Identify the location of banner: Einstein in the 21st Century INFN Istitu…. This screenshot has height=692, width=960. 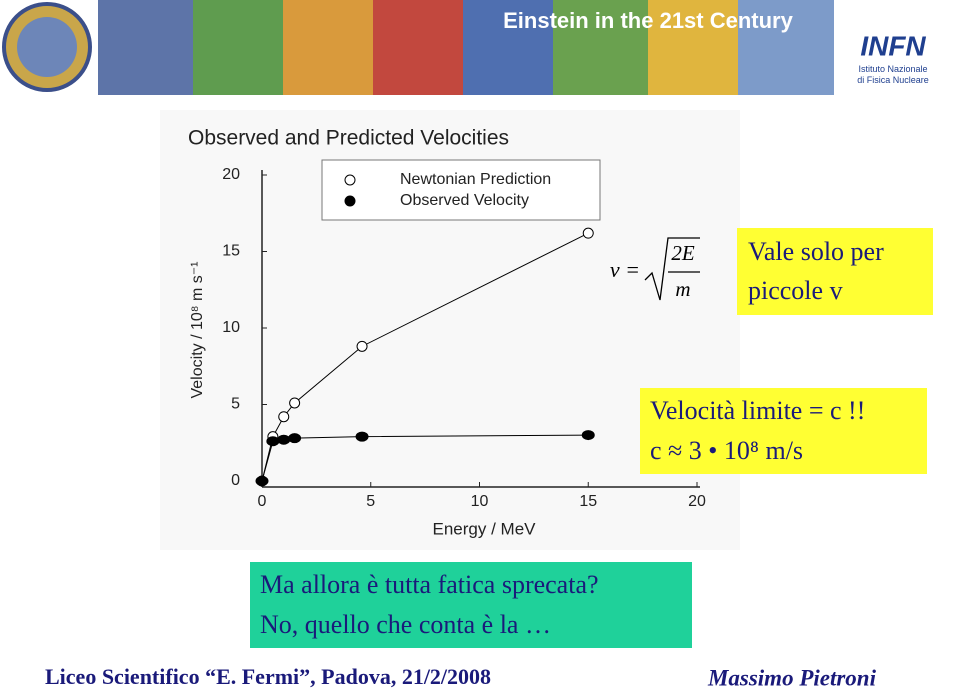
(464, 47).